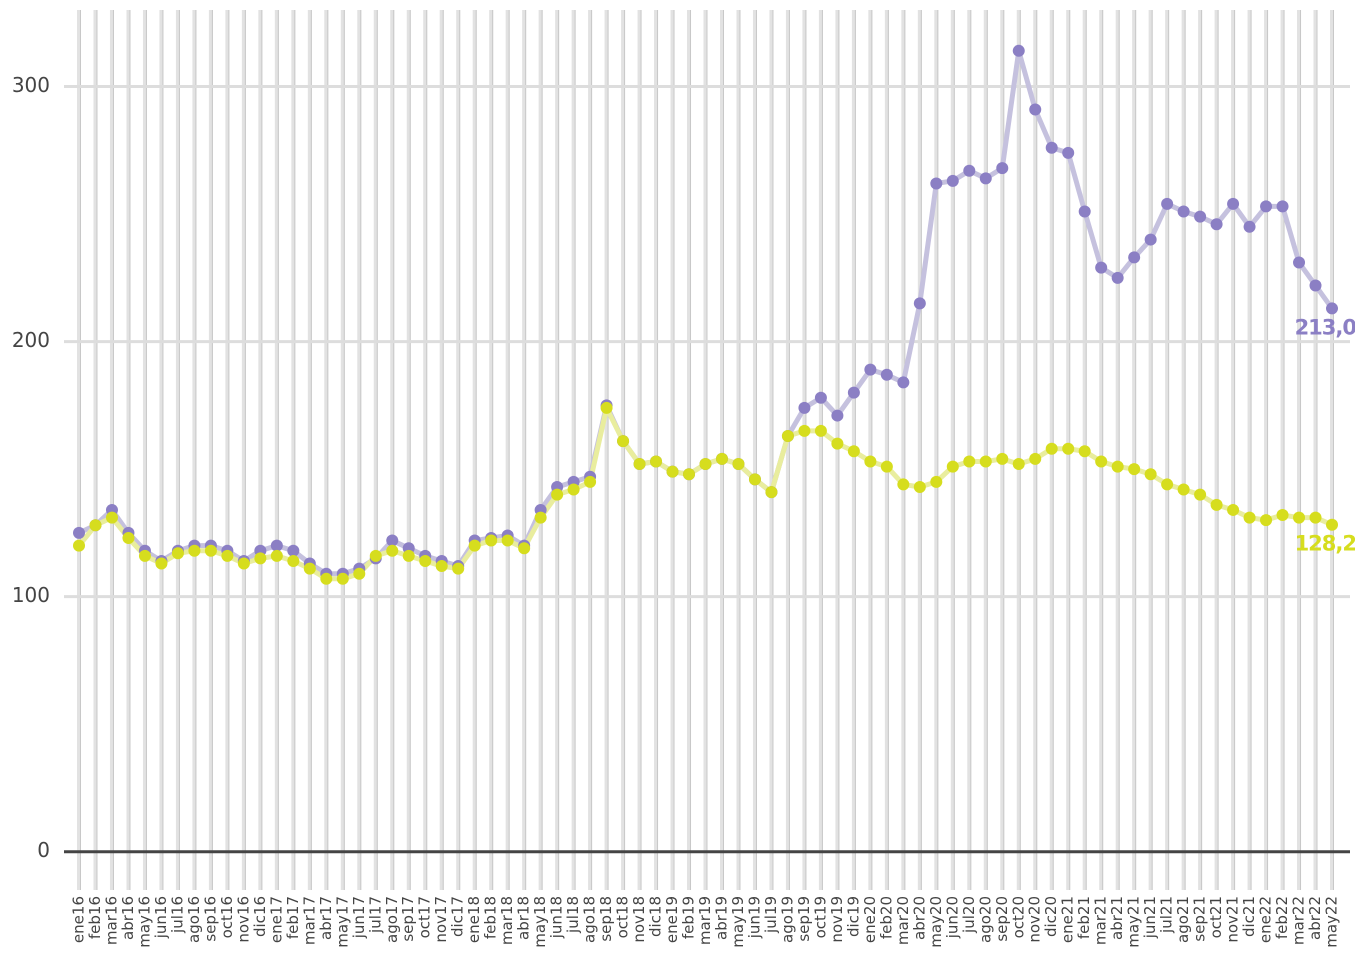  Describe the element at coordinates (886, 917) in the screenshot. I see `x-tick-label: feb20` at that location.